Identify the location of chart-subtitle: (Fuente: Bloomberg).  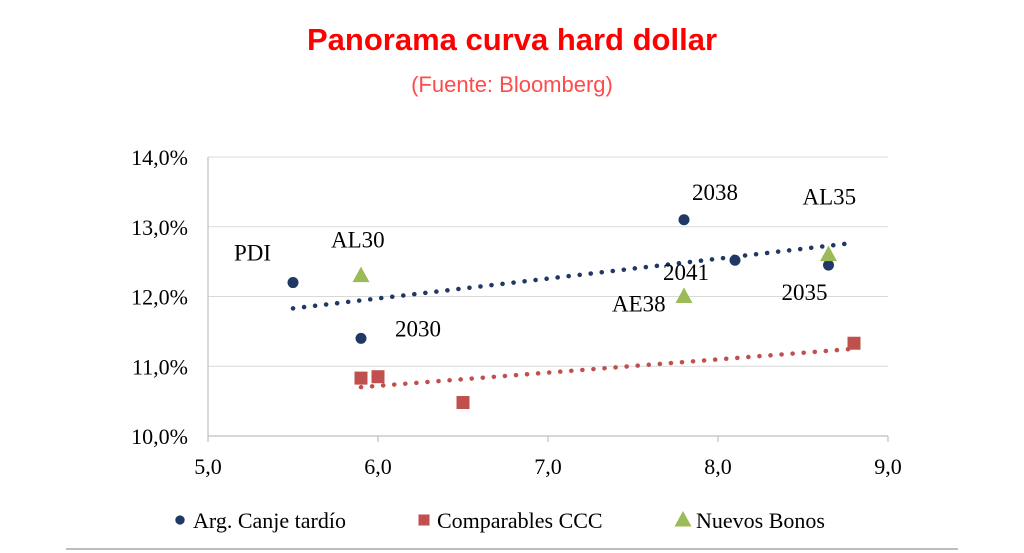
(512, 84).